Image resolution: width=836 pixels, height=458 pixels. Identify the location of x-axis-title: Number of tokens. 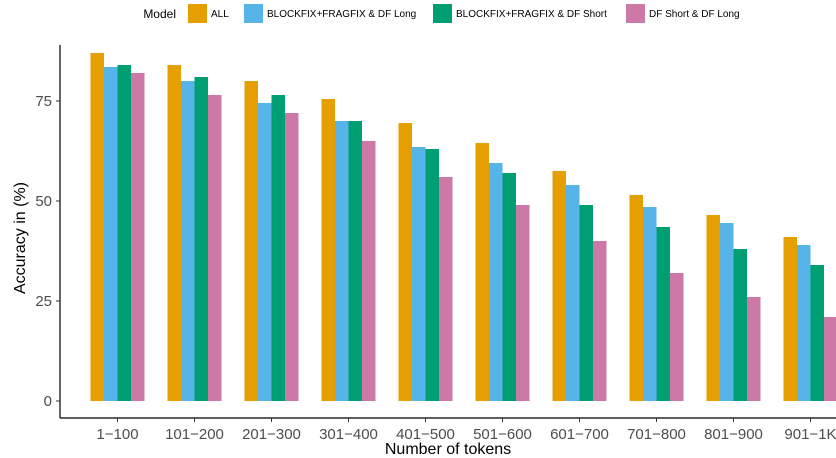
(448, 449).